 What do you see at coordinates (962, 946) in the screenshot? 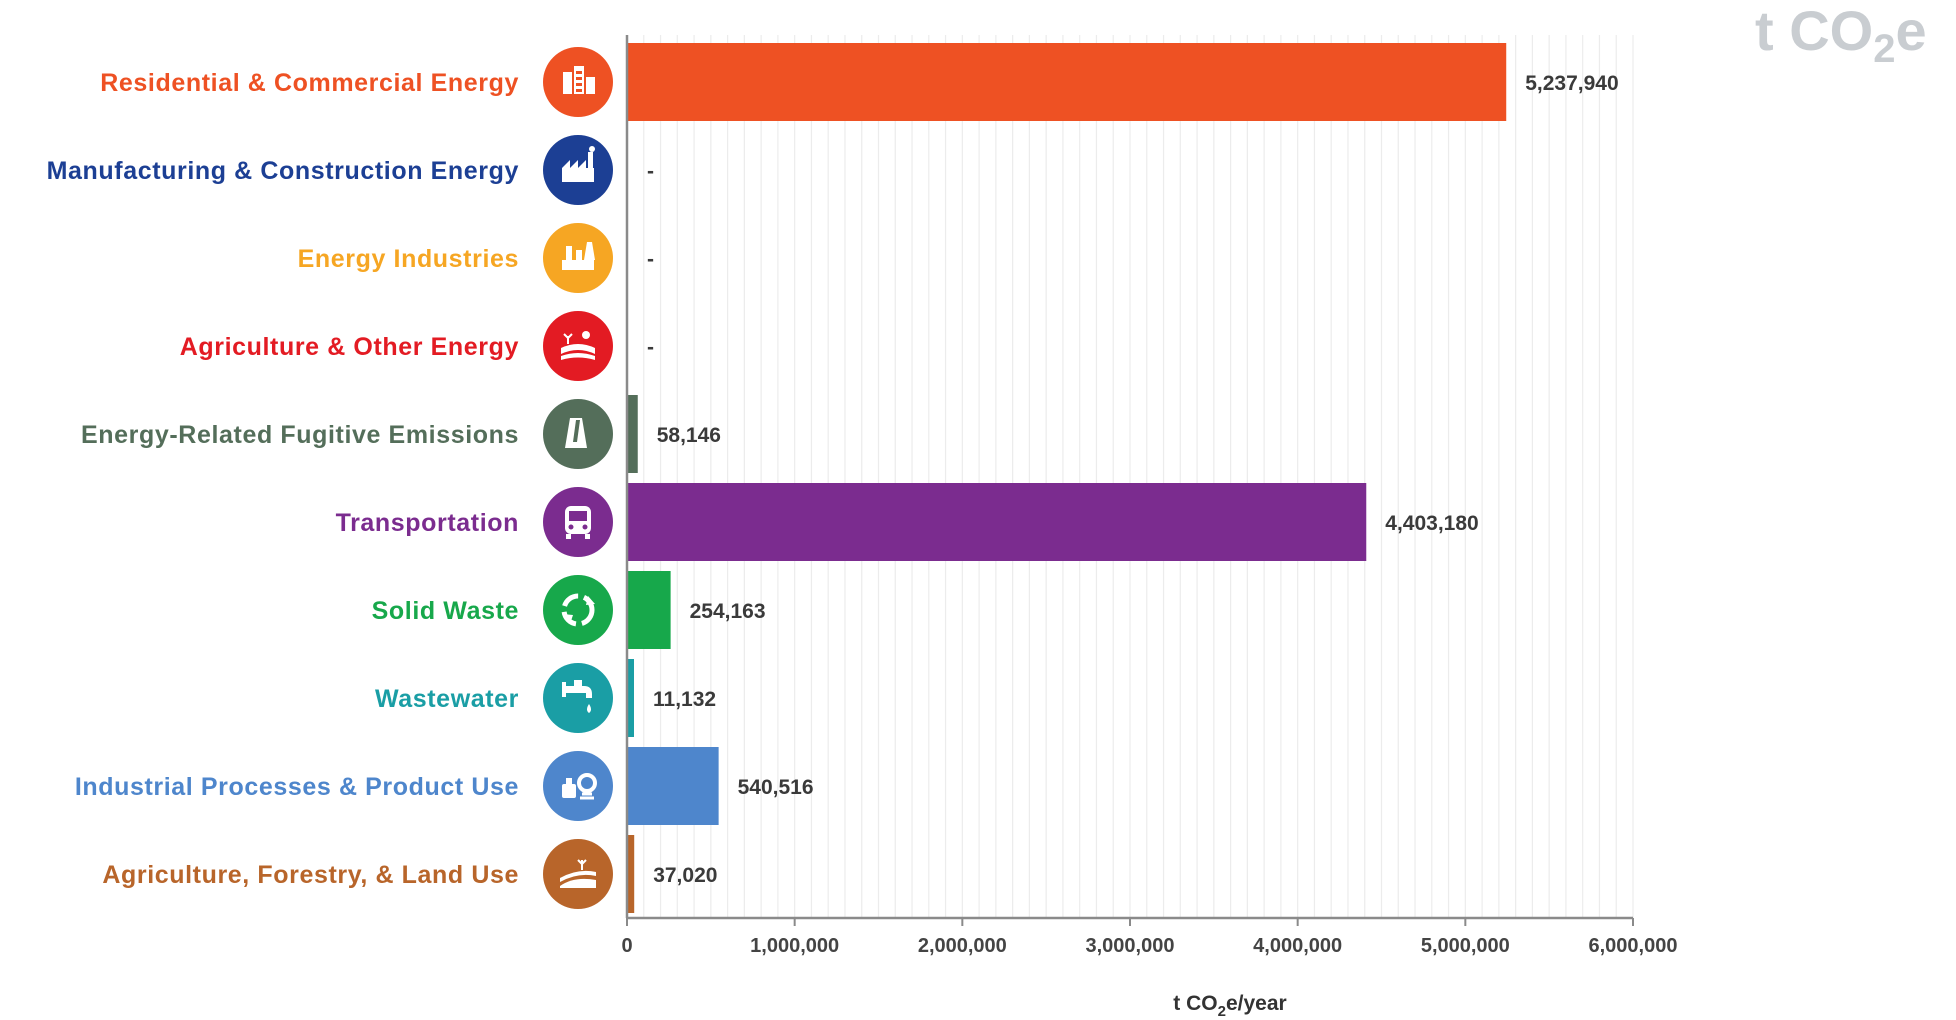
I see `x-tick-label: 2,000,000` at bounding box center [962, 946].